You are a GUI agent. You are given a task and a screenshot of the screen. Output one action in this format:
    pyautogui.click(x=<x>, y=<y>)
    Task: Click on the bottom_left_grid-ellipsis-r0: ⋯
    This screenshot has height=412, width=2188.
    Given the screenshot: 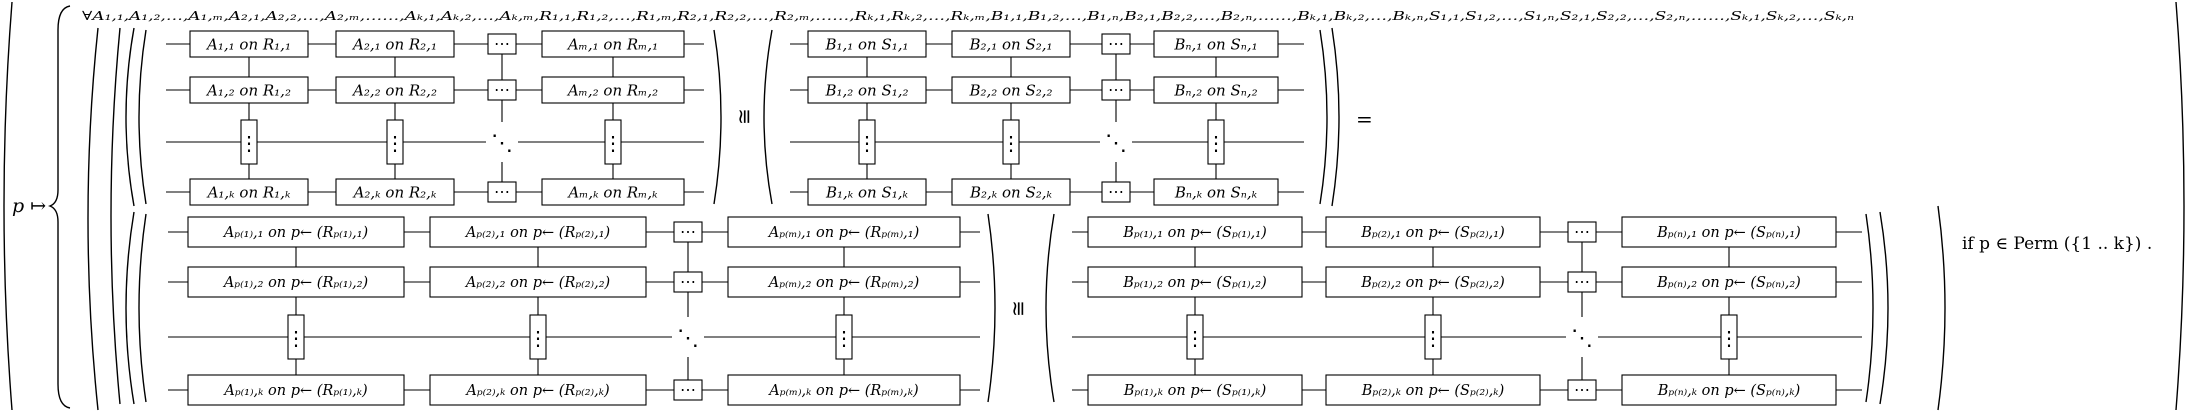 What is the action you would take?
    pyautogui.click(x=688, y=231)
    